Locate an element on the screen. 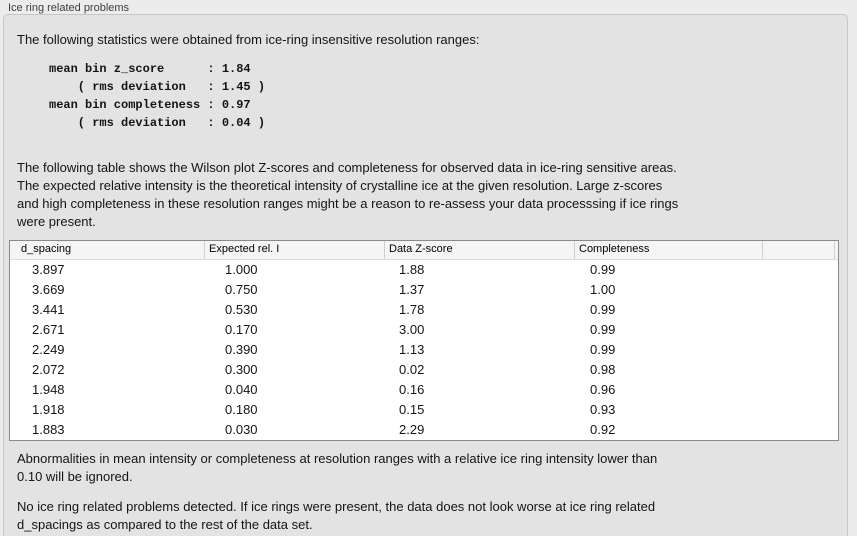 This screenshot has width=857, height=536. table-row: 3.669 0.750 1.37 1.00 is located at coordinates (424, 290).